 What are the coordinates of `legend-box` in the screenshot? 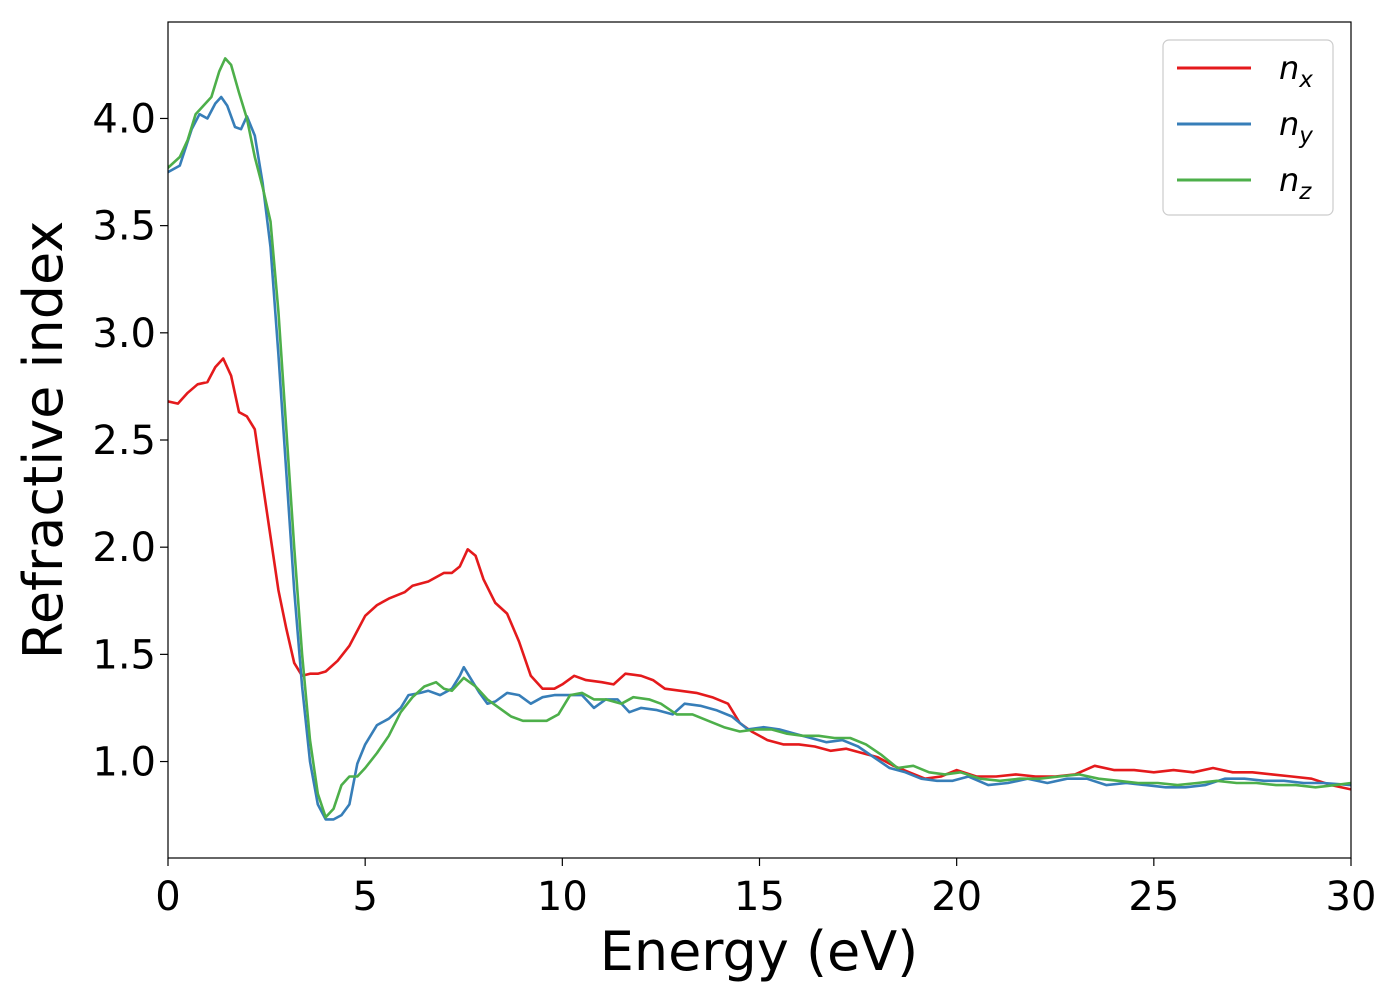 It's located at (1248, 127).